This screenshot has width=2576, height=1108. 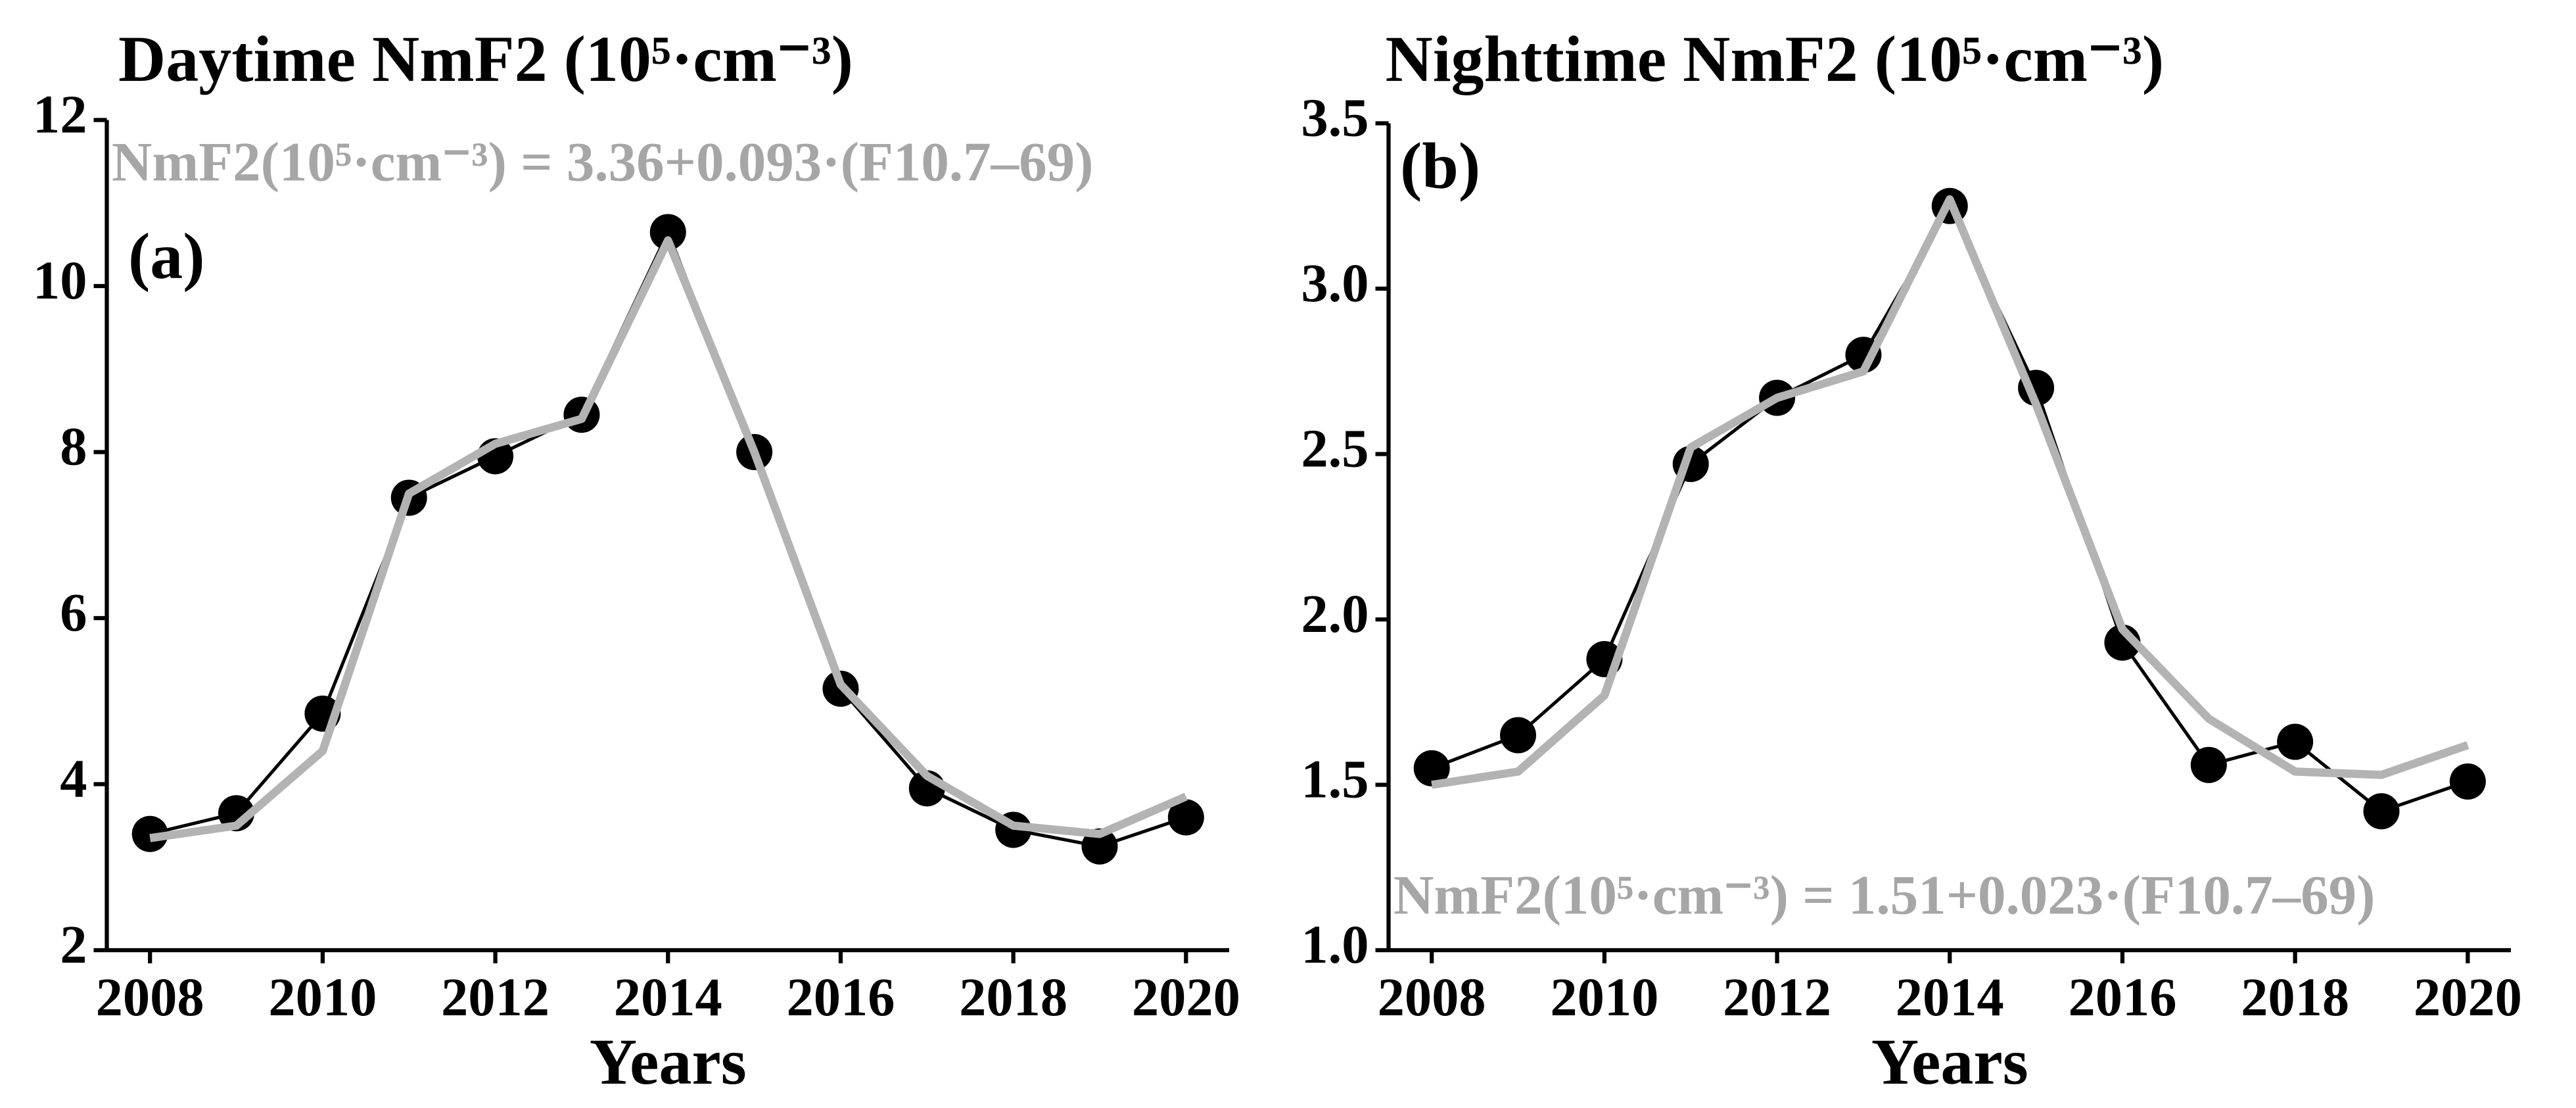 I want to click on y-tick-label: 1.5, so click(x=1335, y=778).